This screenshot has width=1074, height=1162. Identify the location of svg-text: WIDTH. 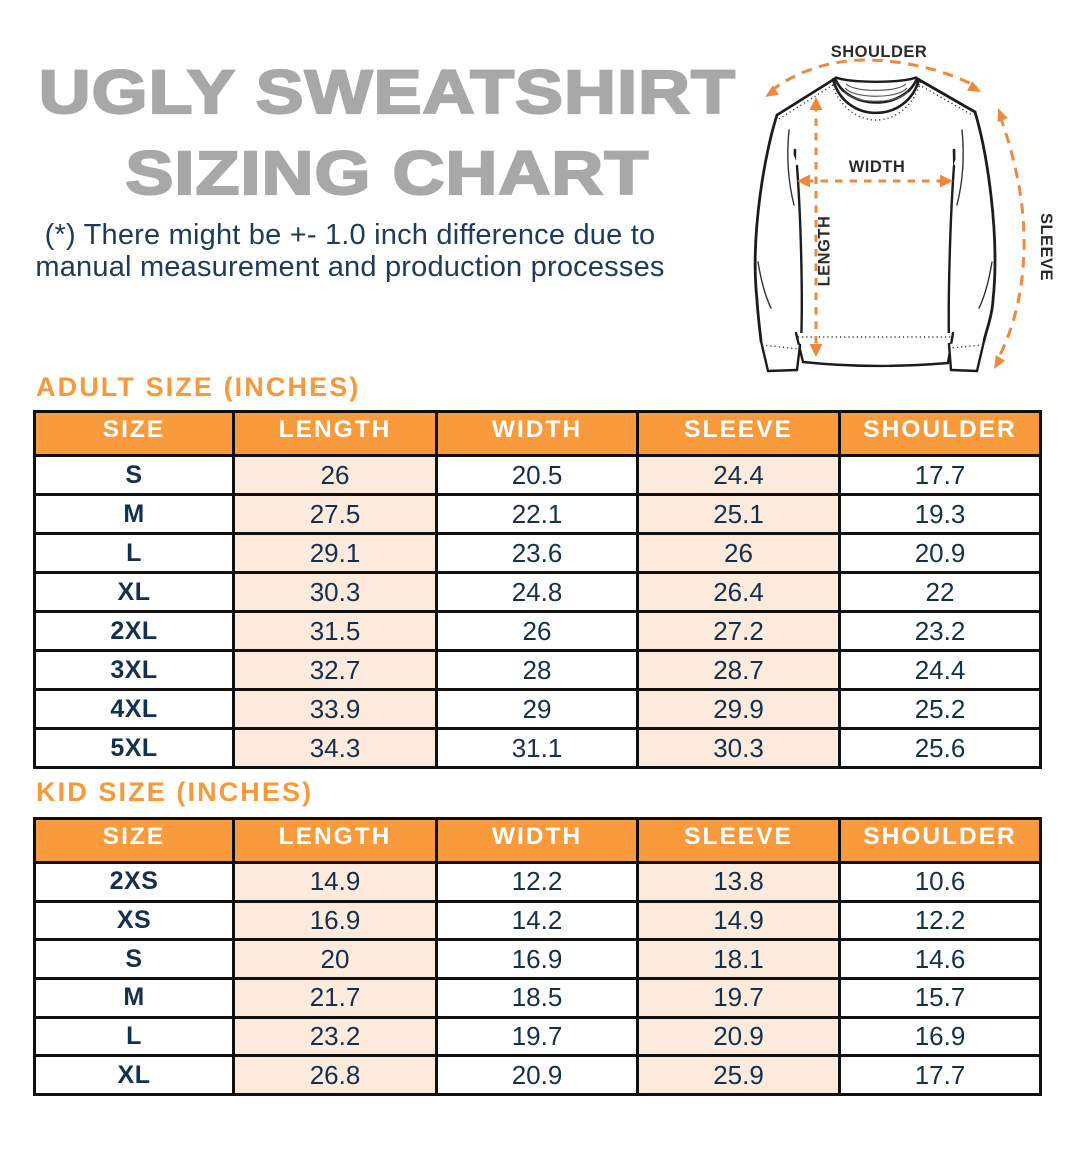
(877, 167).